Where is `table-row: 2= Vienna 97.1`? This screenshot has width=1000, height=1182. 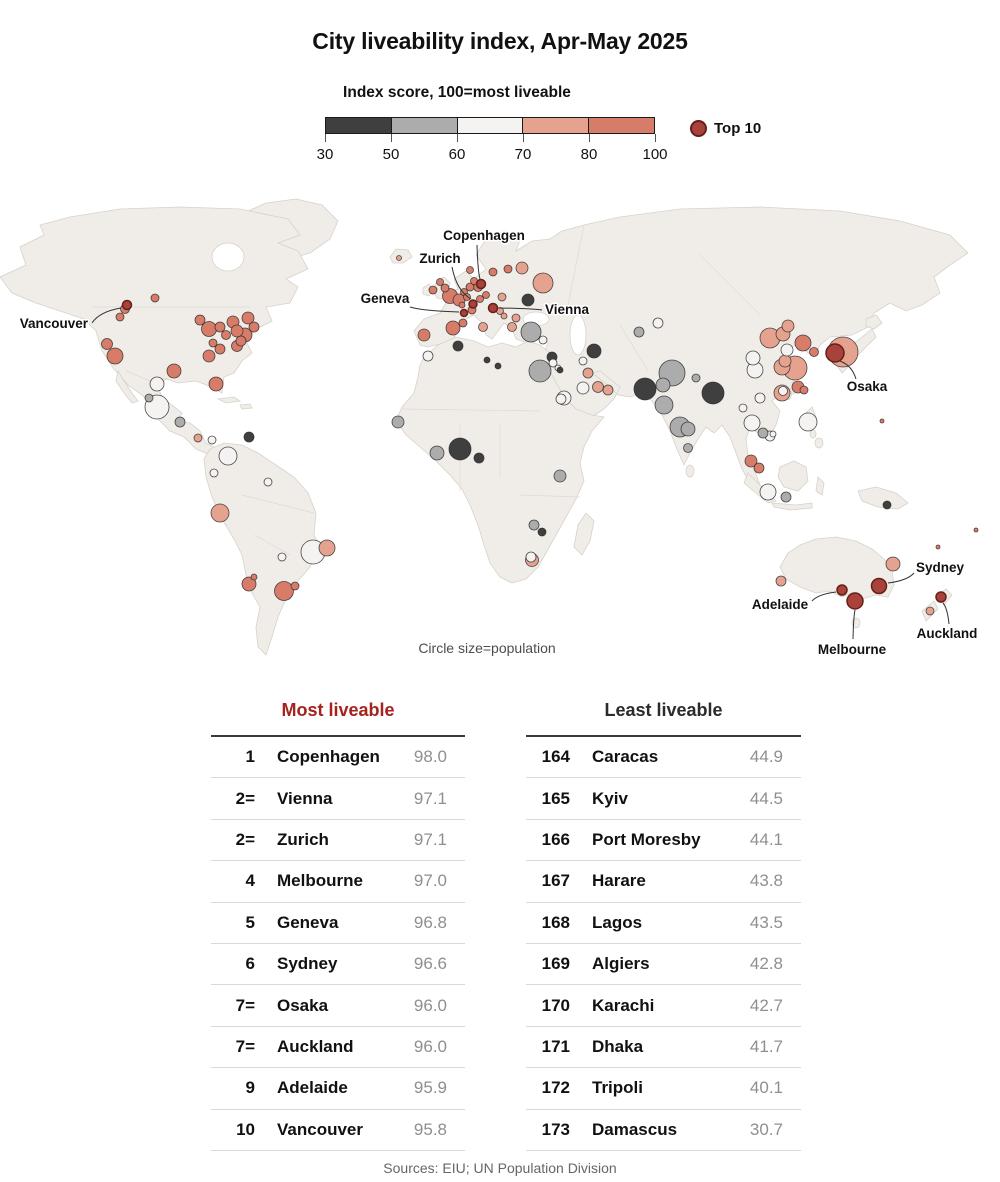
table-row: 2= Vienna 97.1 is located at coordinates (338, 799).